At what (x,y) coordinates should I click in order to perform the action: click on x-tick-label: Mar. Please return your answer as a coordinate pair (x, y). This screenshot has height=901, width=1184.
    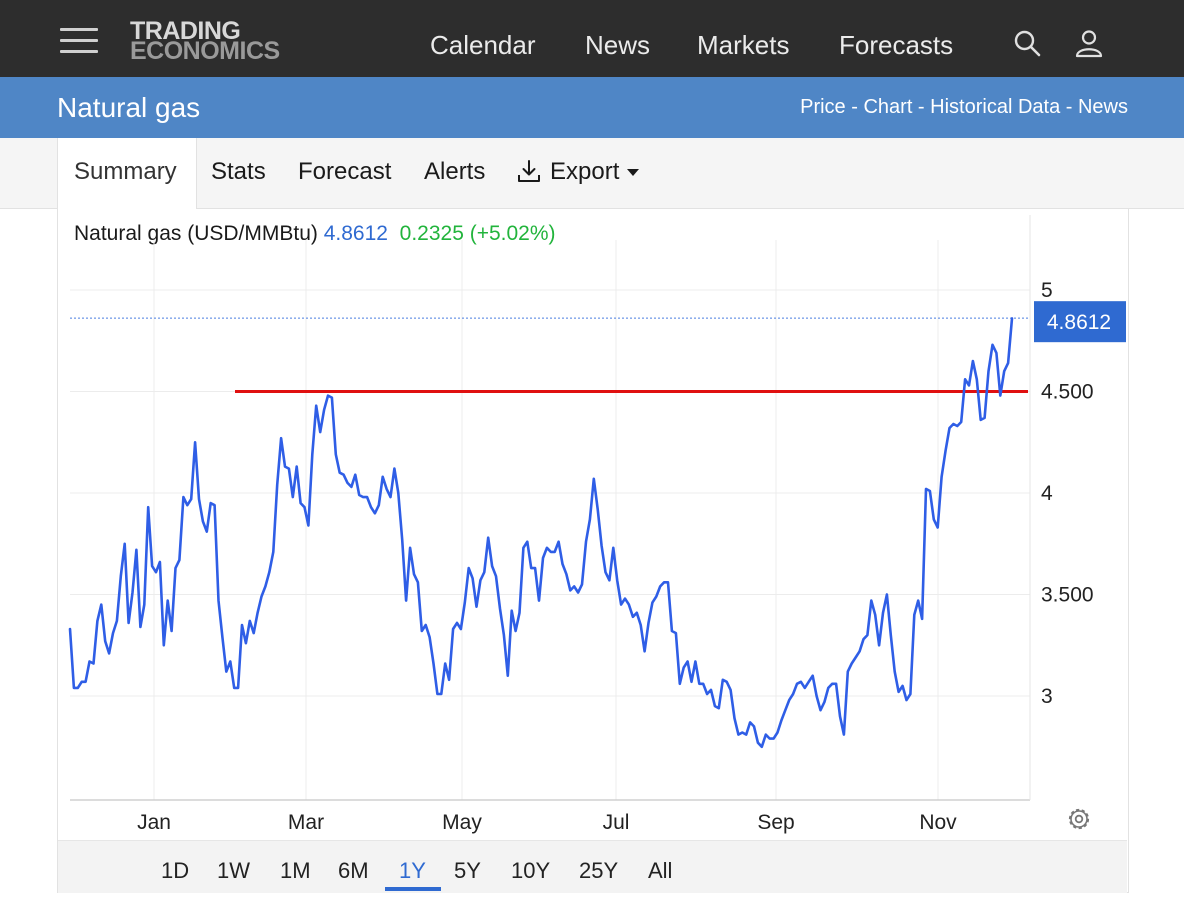
    Looking at the image, I should click on (306, 822).